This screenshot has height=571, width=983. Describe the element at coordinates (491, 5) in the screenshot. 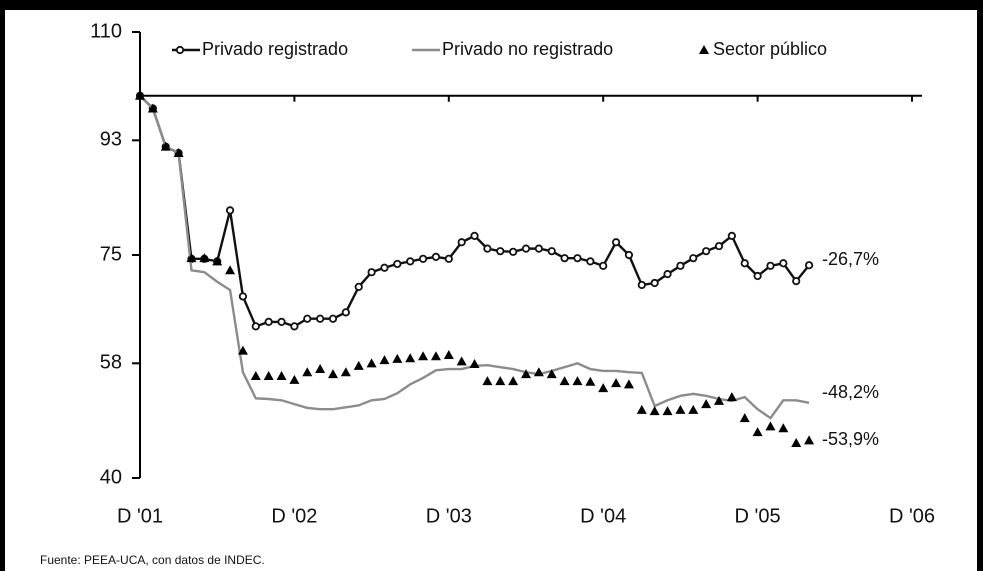

I see `frame-top` at that location.